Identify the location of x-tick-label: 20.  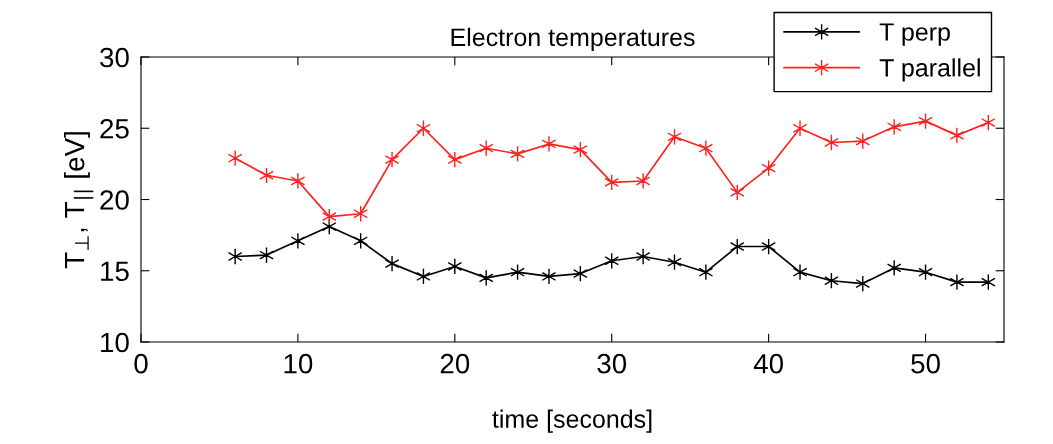
(455, 363).